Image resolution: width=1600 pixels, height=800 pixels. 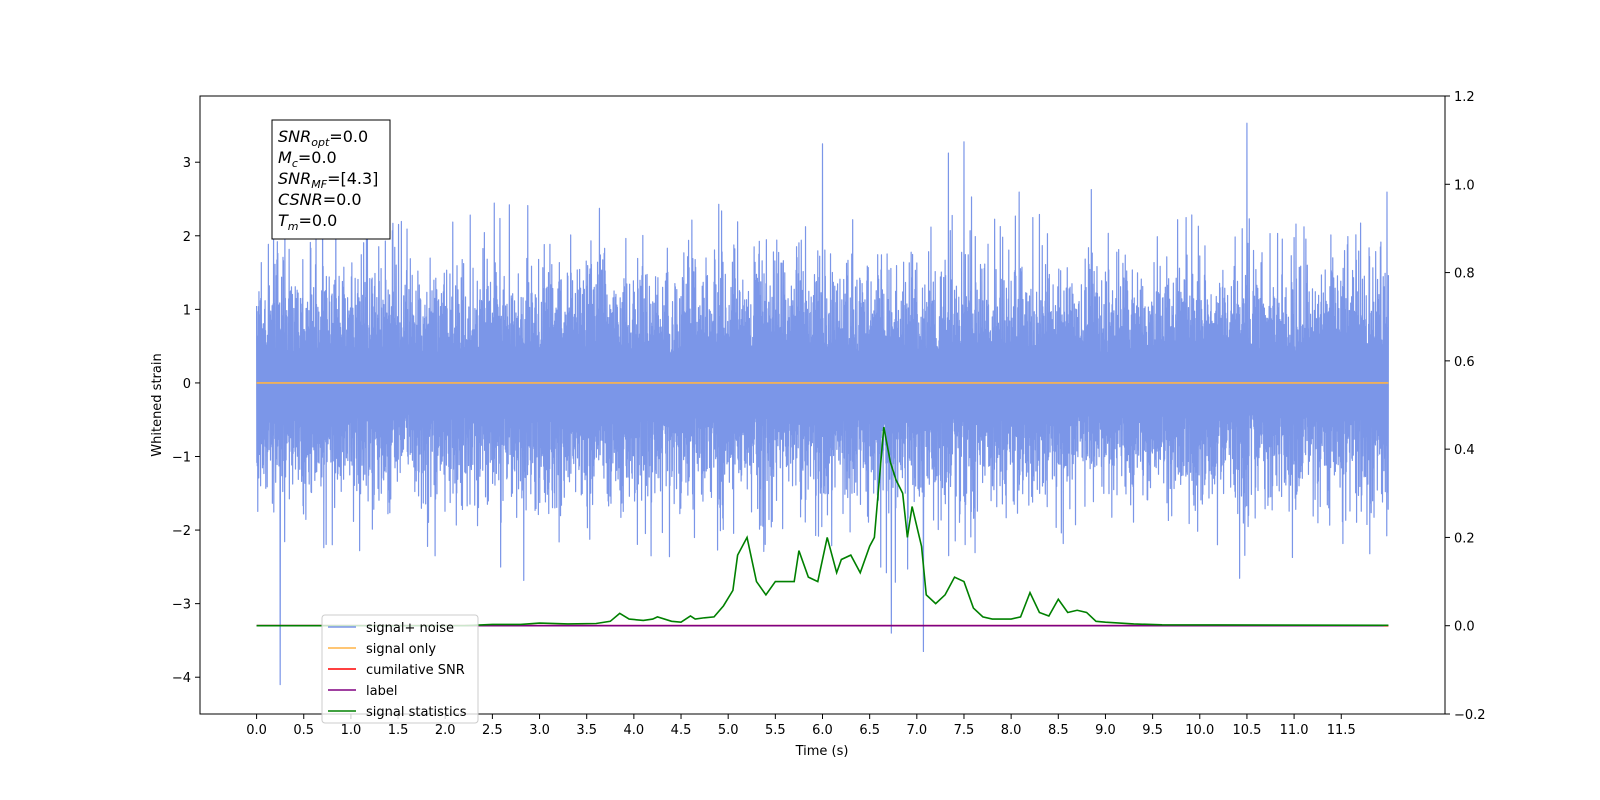 I want to click on y2-tick-label: 0.2, so click(x=1464, y=538).